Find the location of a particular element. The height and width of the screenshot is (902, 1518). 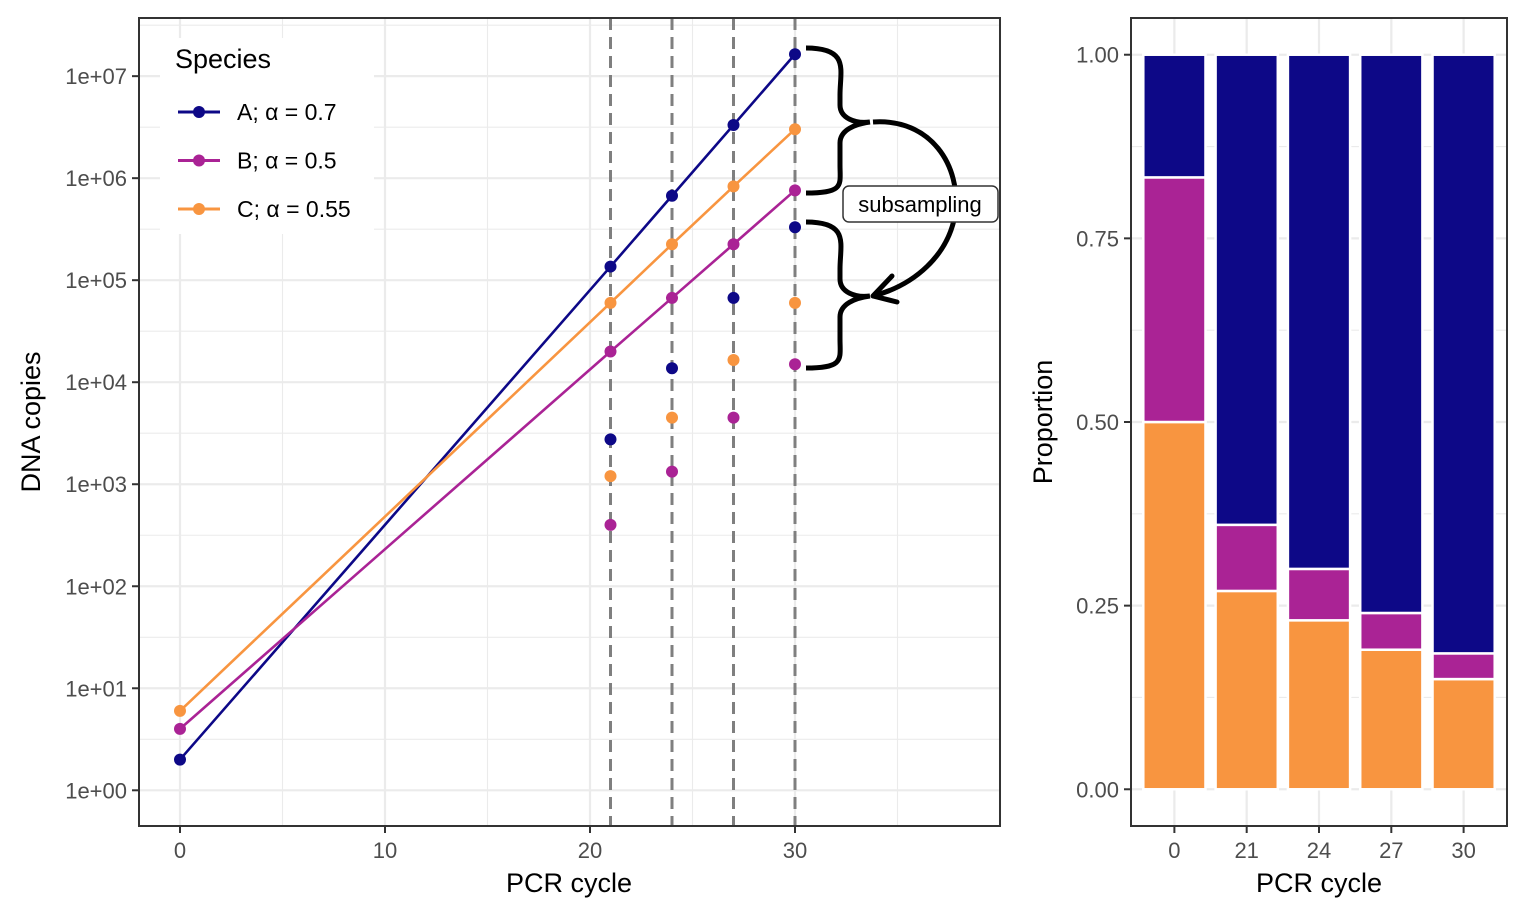

legend-label: A; α = 0.7 is located at coordinates (287, 112).